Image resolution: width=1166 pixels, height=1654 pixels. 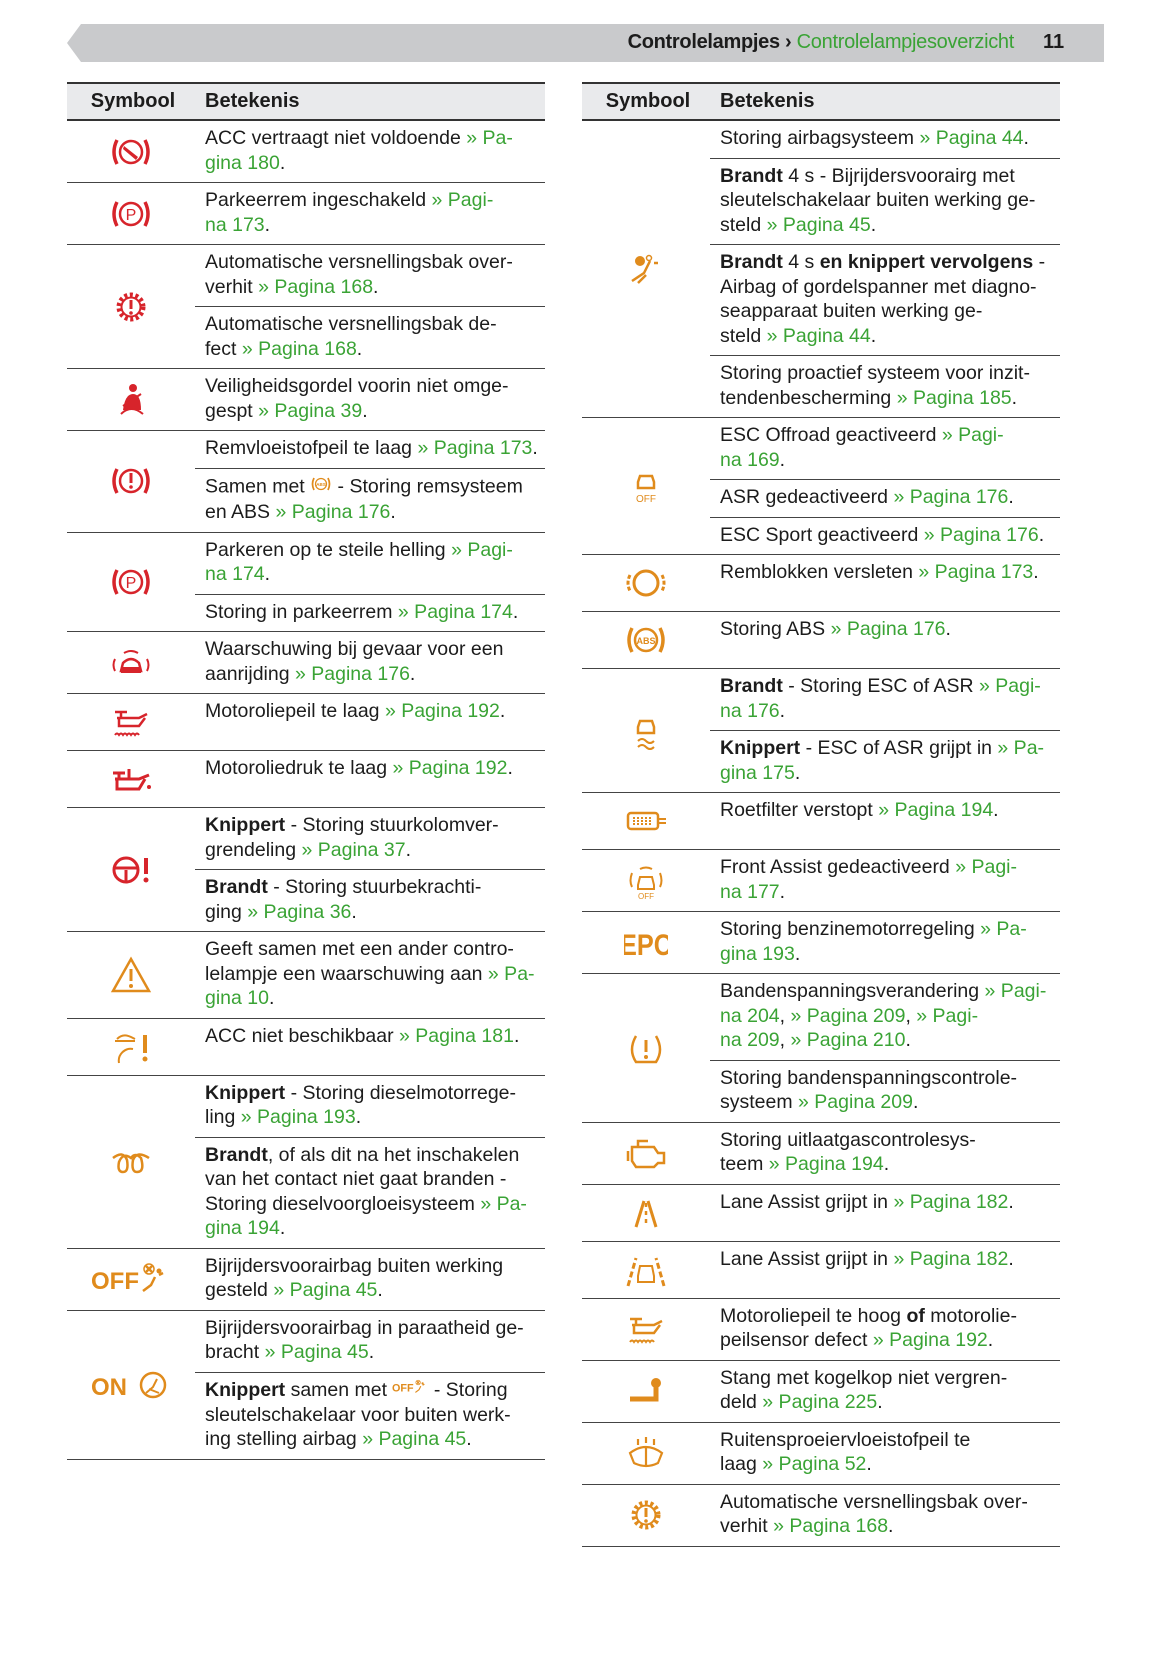 What do you see at coordinates (646, 1270) in the screenshot?
I see `lane-assist-car-icon` at bounding box center [646, 1270].